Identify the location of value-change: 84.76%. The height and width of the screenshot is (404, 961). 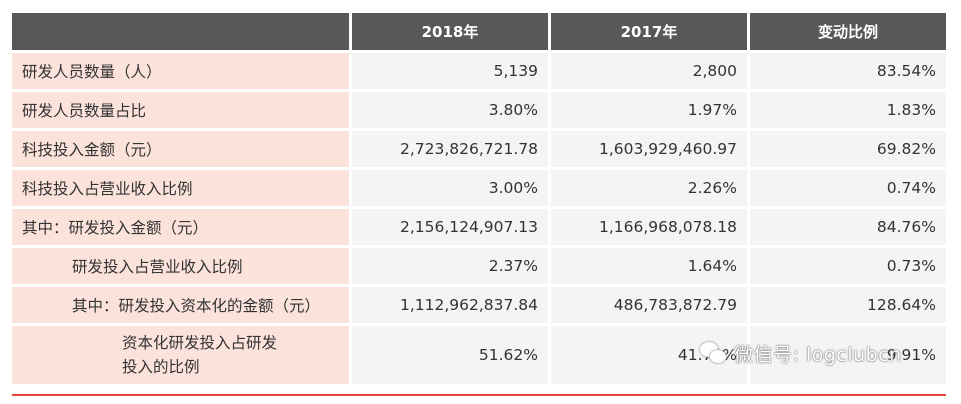
(848, 227).